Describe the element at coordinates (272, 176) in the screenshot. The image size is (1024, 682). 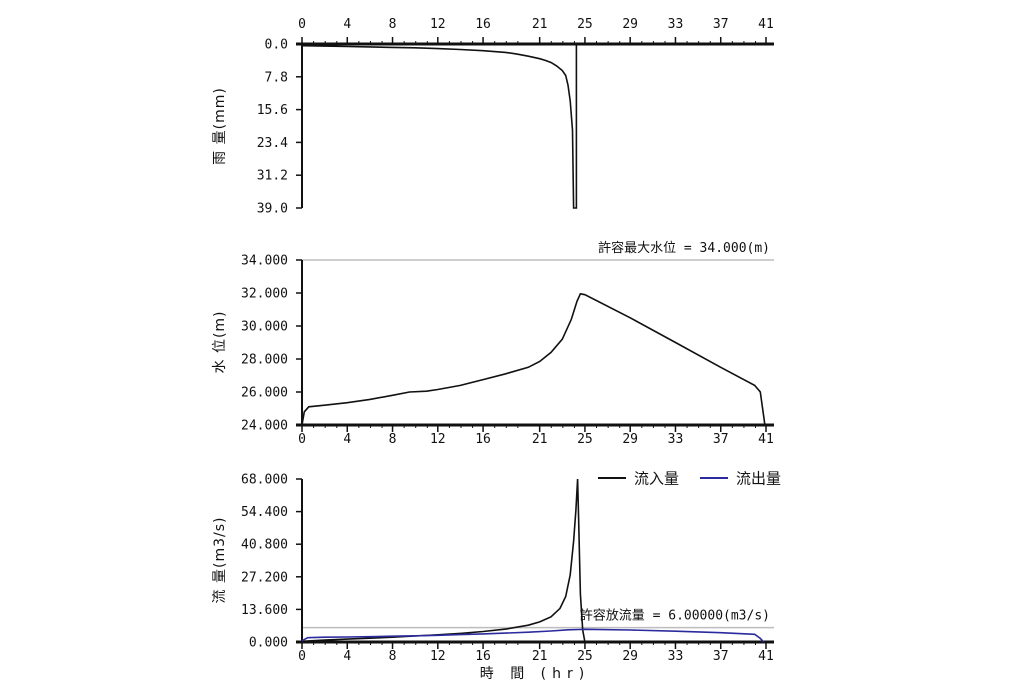
I see `rain-y-tick-label: 31.2` at that location.